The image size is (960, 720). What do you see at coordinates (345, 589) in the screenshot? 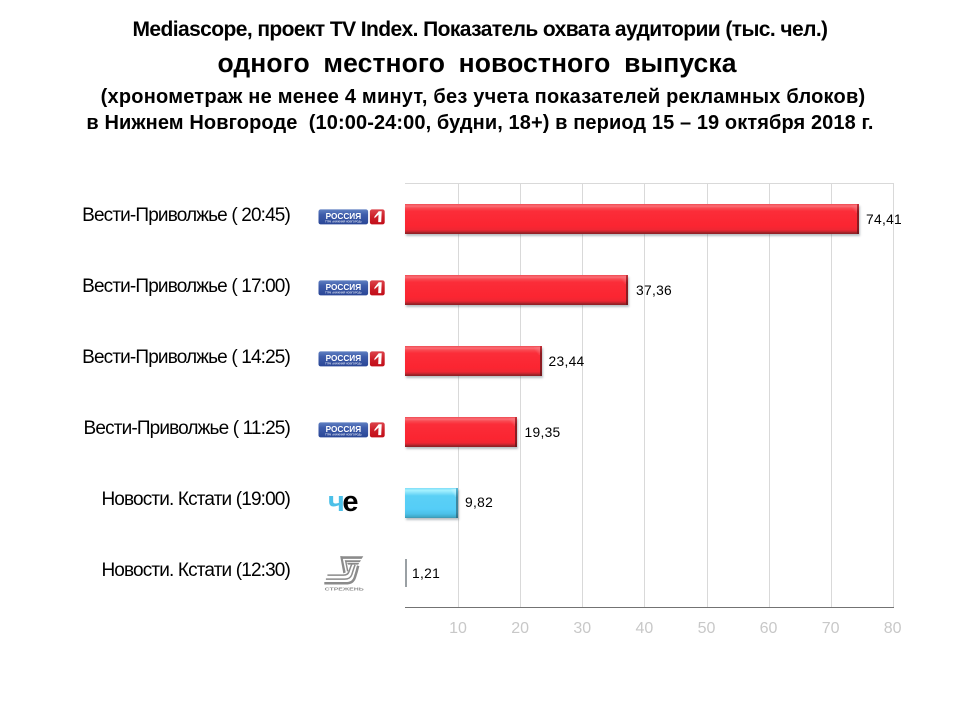
I see `svg-text: СТРЕЖЕНЬ` at bounding box center [345, 589].